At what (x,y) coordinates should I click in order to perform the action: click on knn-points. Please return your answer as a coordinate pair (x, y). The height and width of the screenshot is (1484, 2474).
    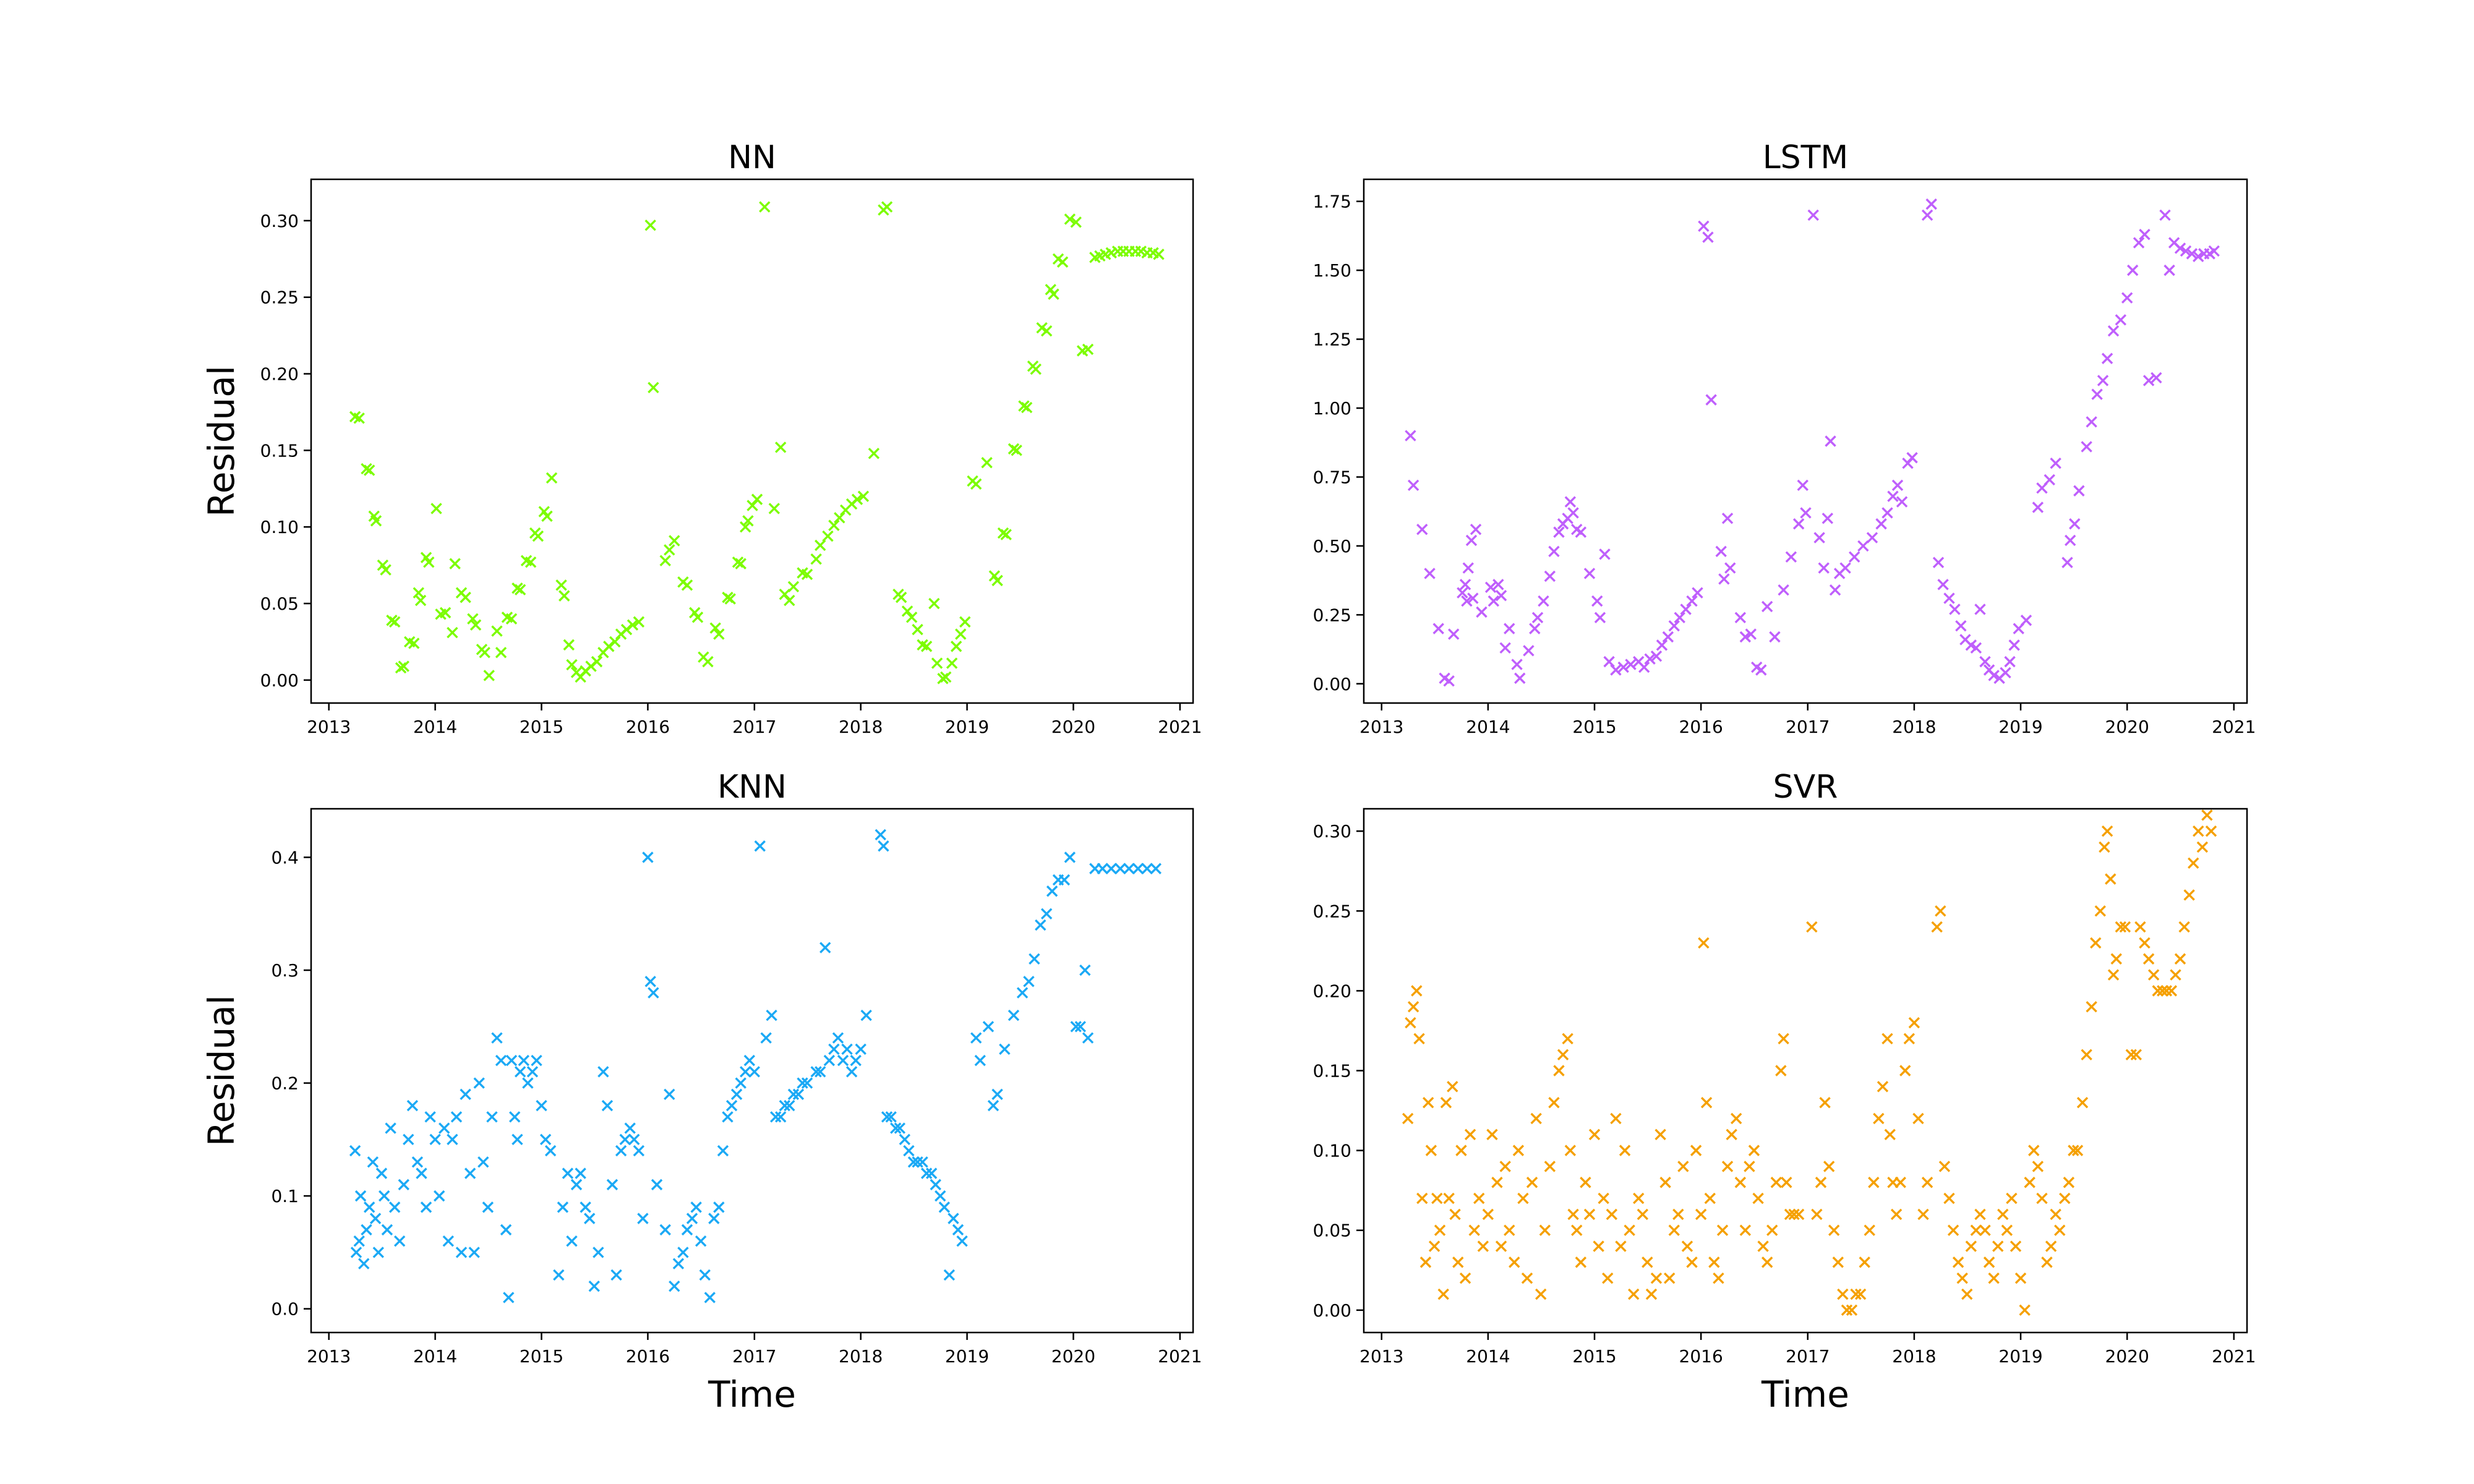
    Looking at the image, I should click on (755, 1066).